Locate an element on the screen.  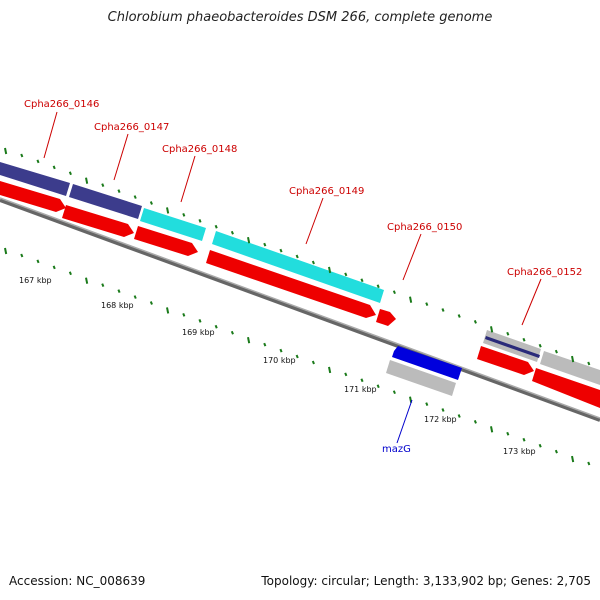
scale-label-171: 171 kbp is located at coordinates (360, 389).